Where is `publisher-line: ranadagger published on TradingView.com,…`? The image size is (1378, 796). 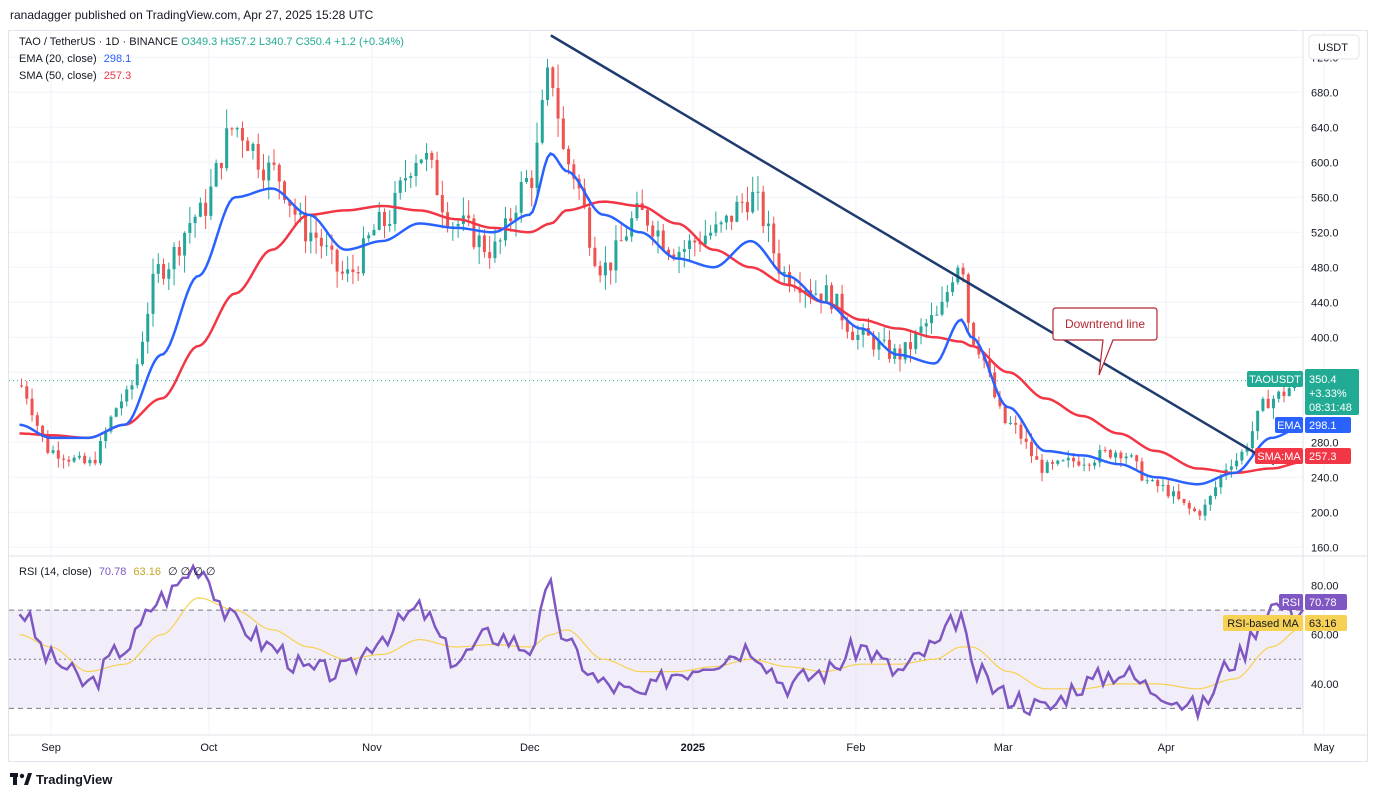
publisher-line: ranadagger published on TradingView.com,… is located at coordinates (192, 15).